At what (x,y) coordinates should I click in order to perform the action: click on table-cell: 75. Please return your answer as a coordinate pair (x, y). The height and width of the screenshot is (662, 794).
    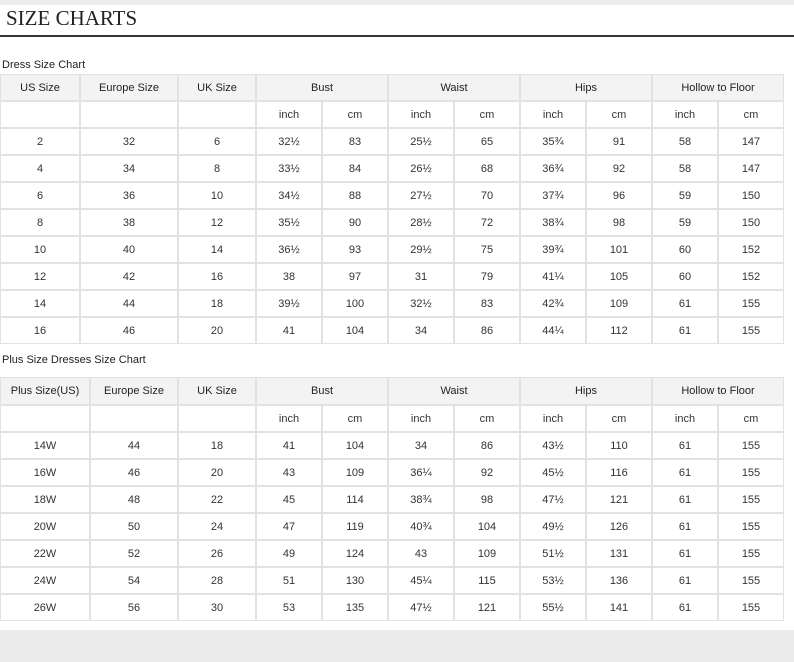
    Looking at the image, I should click on (487, 249).